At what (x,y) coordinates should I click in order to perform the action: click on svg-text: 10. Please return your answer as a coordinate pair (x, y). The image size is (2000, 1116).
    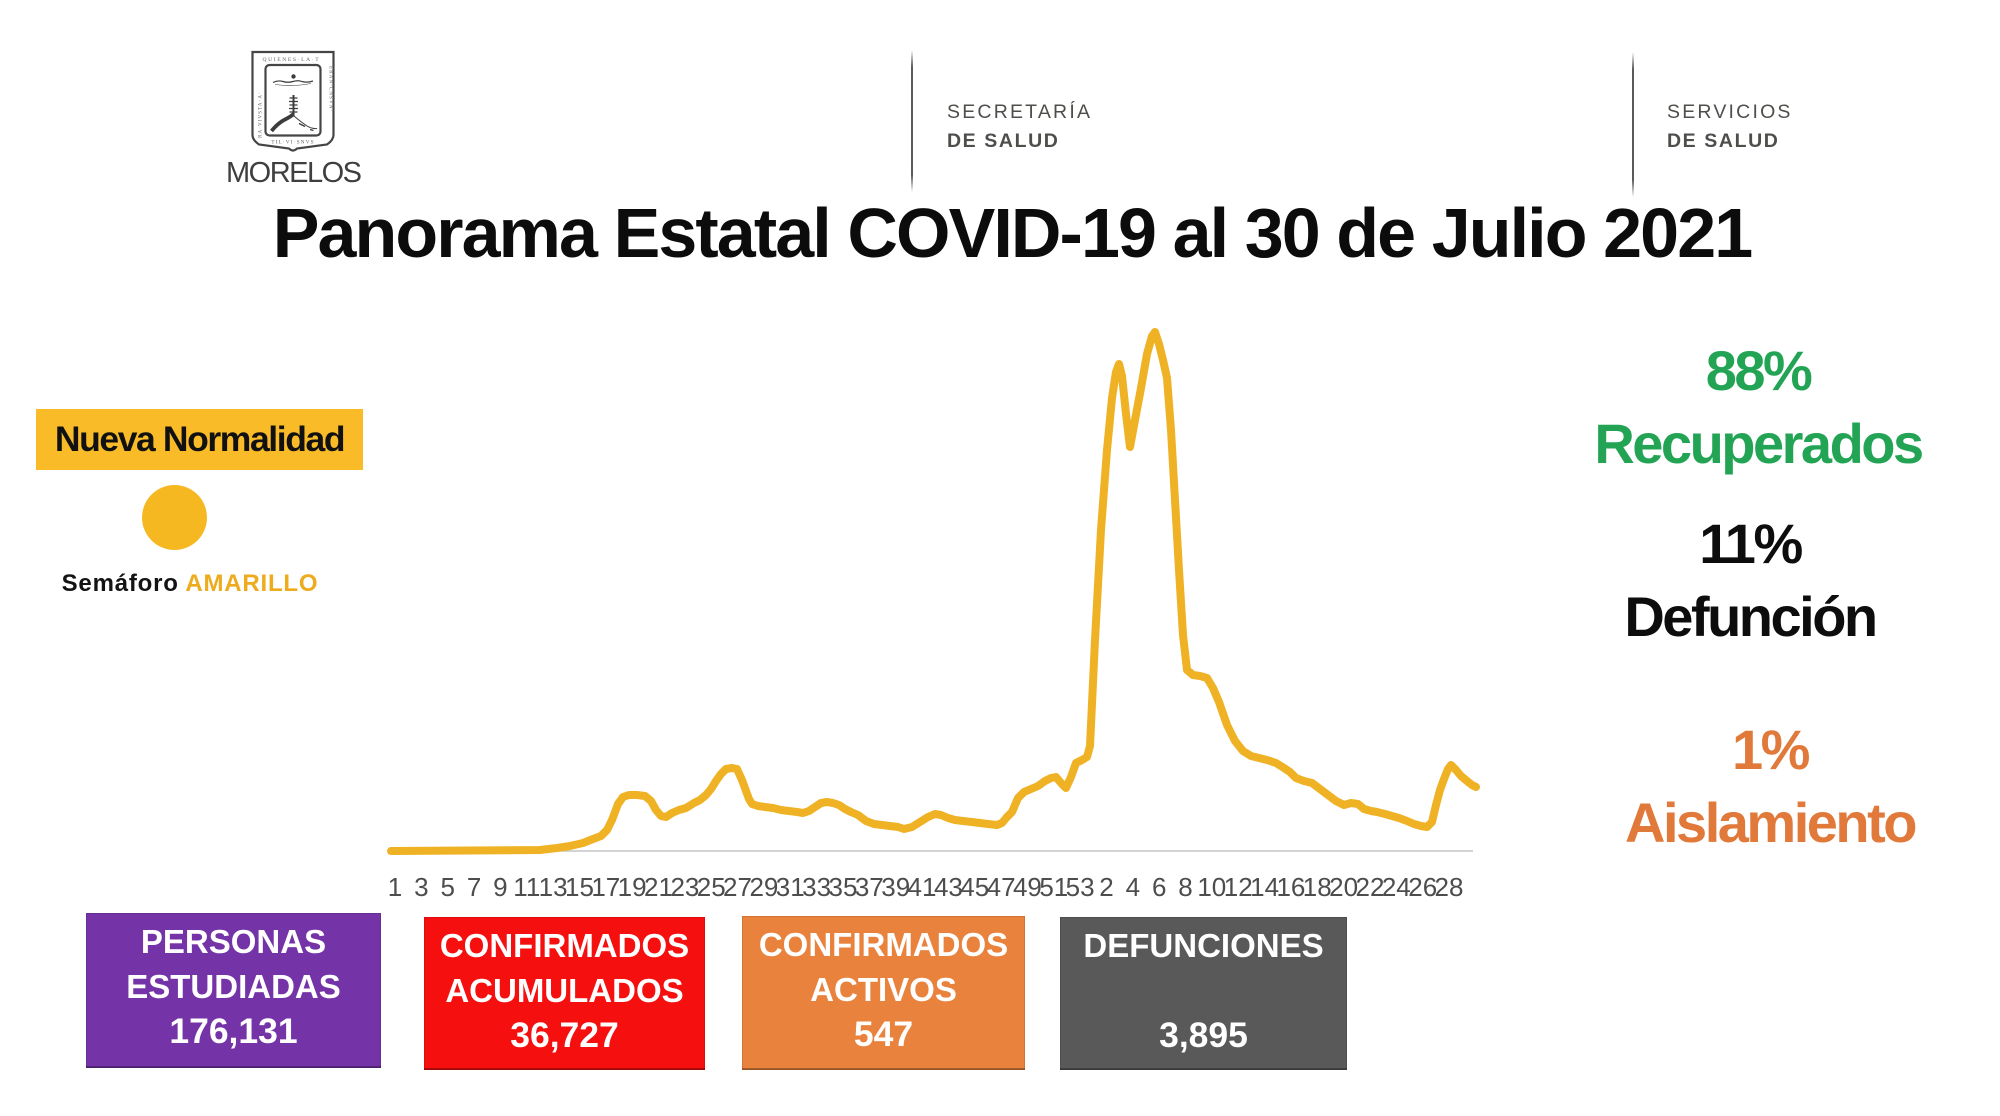
    Looking at the image, I should click on (1211, 887).